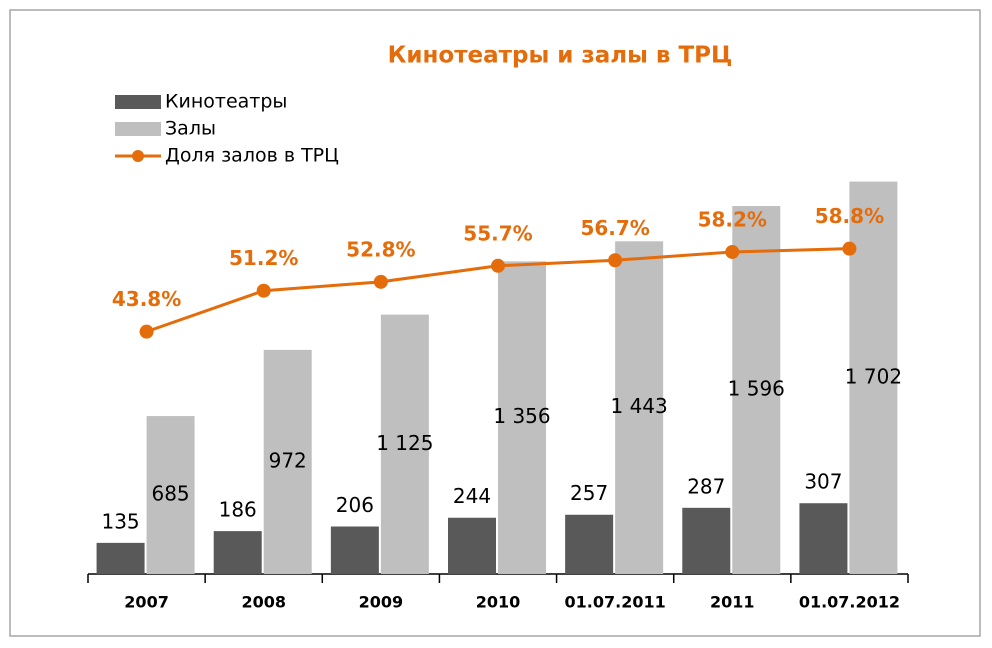 The height and width of the screenshot is (648, 992). I want to click on legend: Кинотеатры Залы Доля залов в ТРЦ, so click(227, 129).